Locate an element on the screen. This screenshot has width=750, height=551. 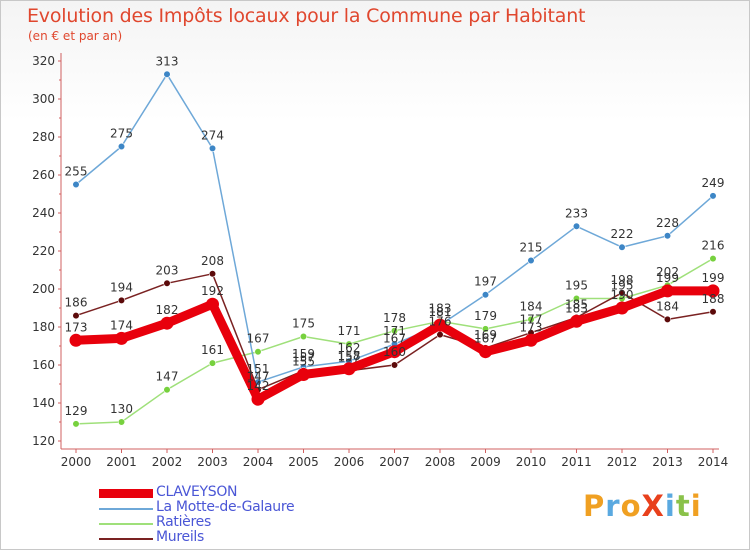
data-label: 233 is located at coordinates (576, 213).